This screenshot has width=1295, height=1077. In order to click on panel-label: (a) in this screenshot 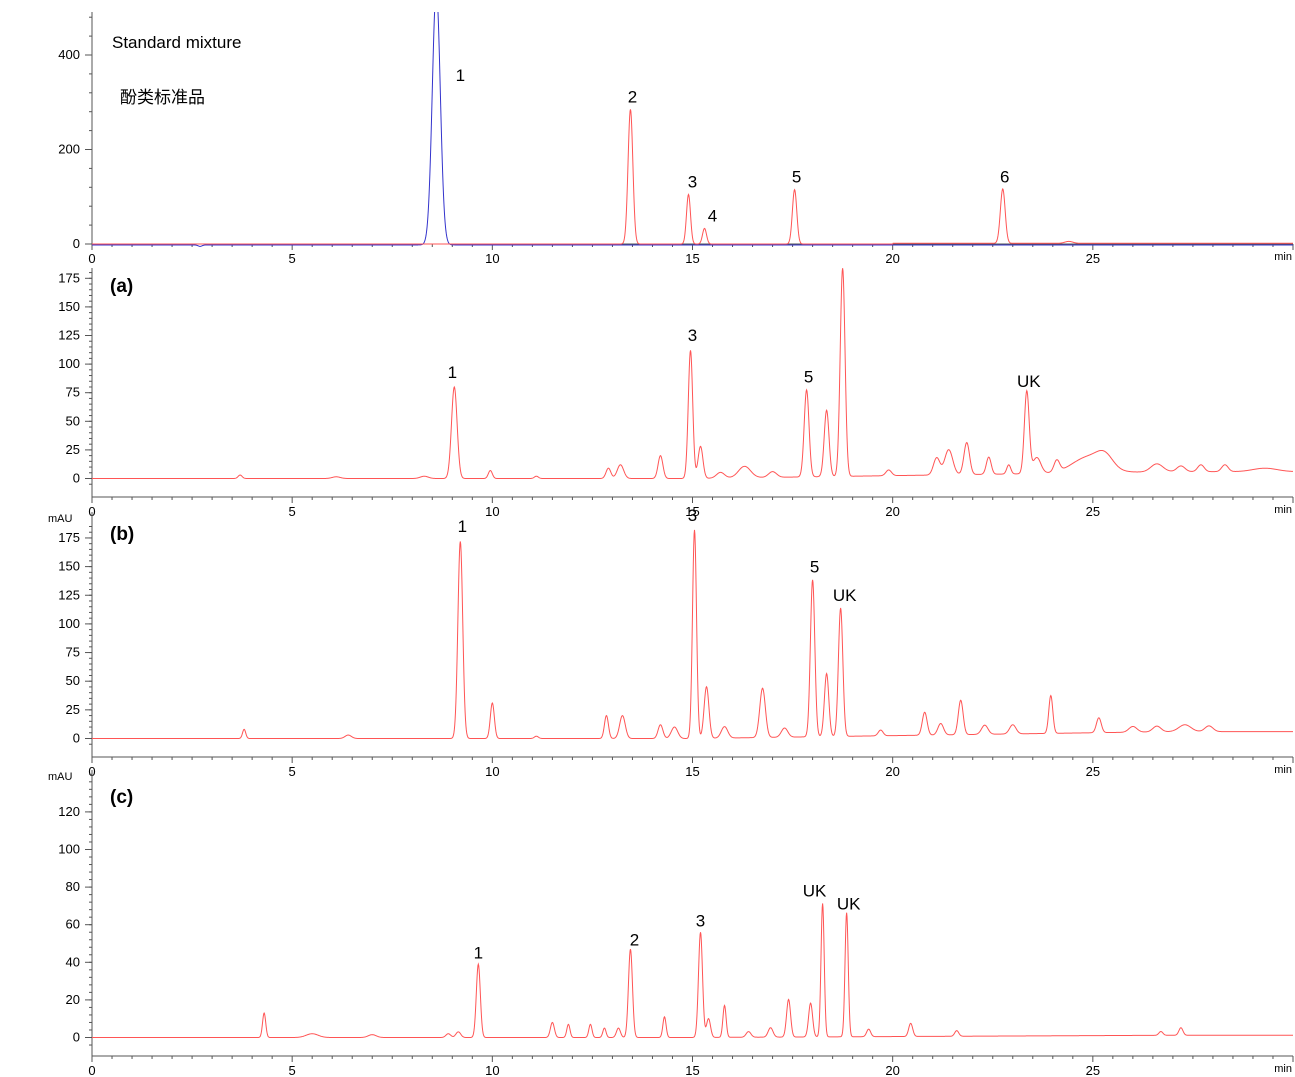, I will do `click(121, 286)`.